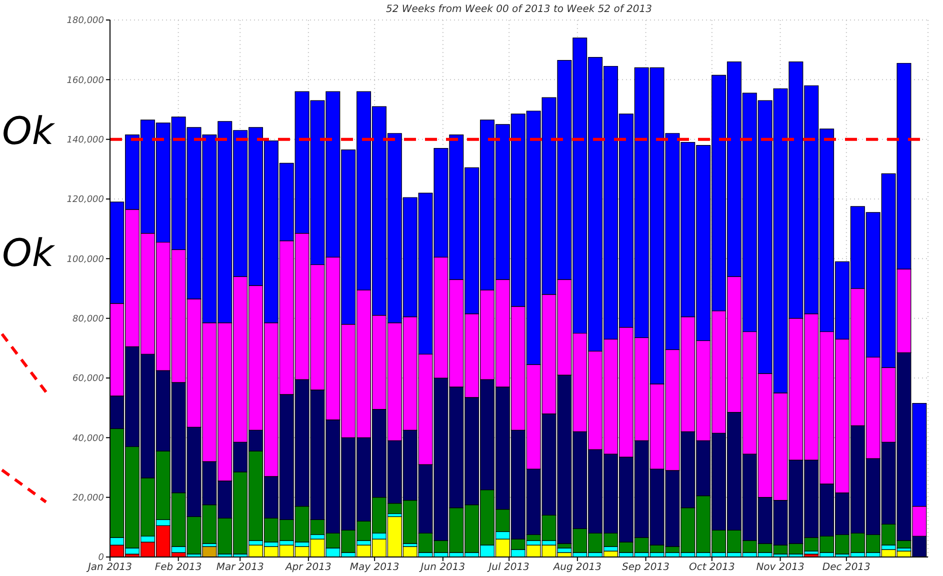 The image size is (943, 576). What do you see at coordinates (109, 568) in the screenshot?
I see `x-tick-label: Jan 2013` at bounding box center [109, 568].